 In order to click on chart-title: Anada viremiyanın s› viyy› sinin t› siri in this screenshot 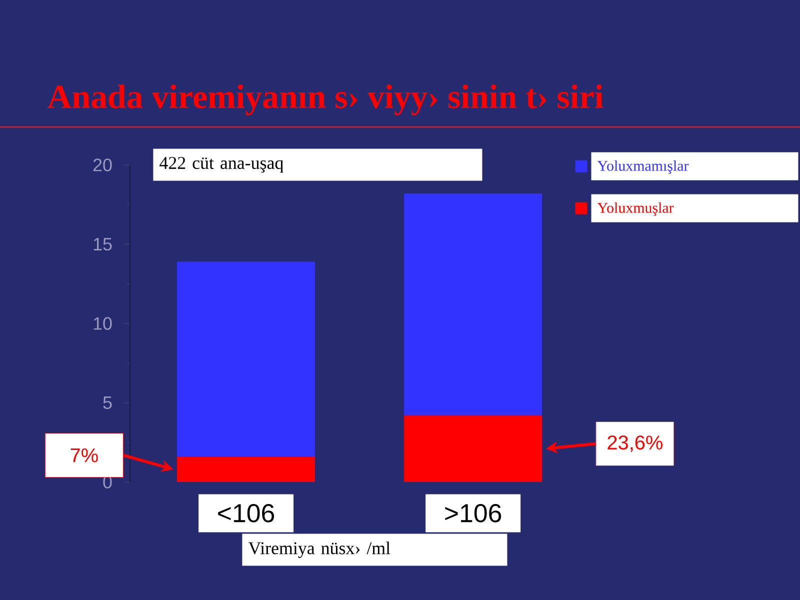, I will do `click(326, 100)`.